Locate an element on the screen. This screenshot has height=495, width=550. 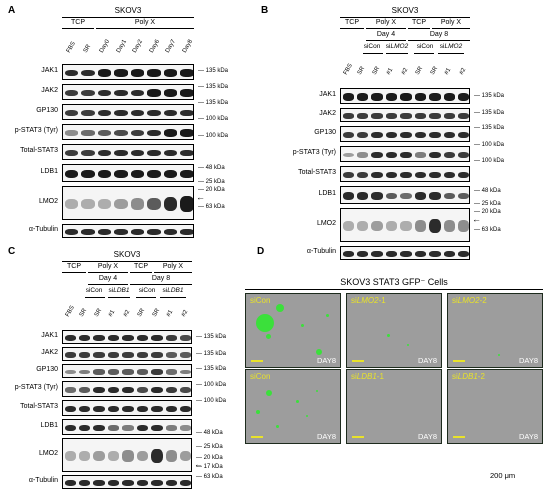
row-label: JAK1 is located at coordinates (49, 335).